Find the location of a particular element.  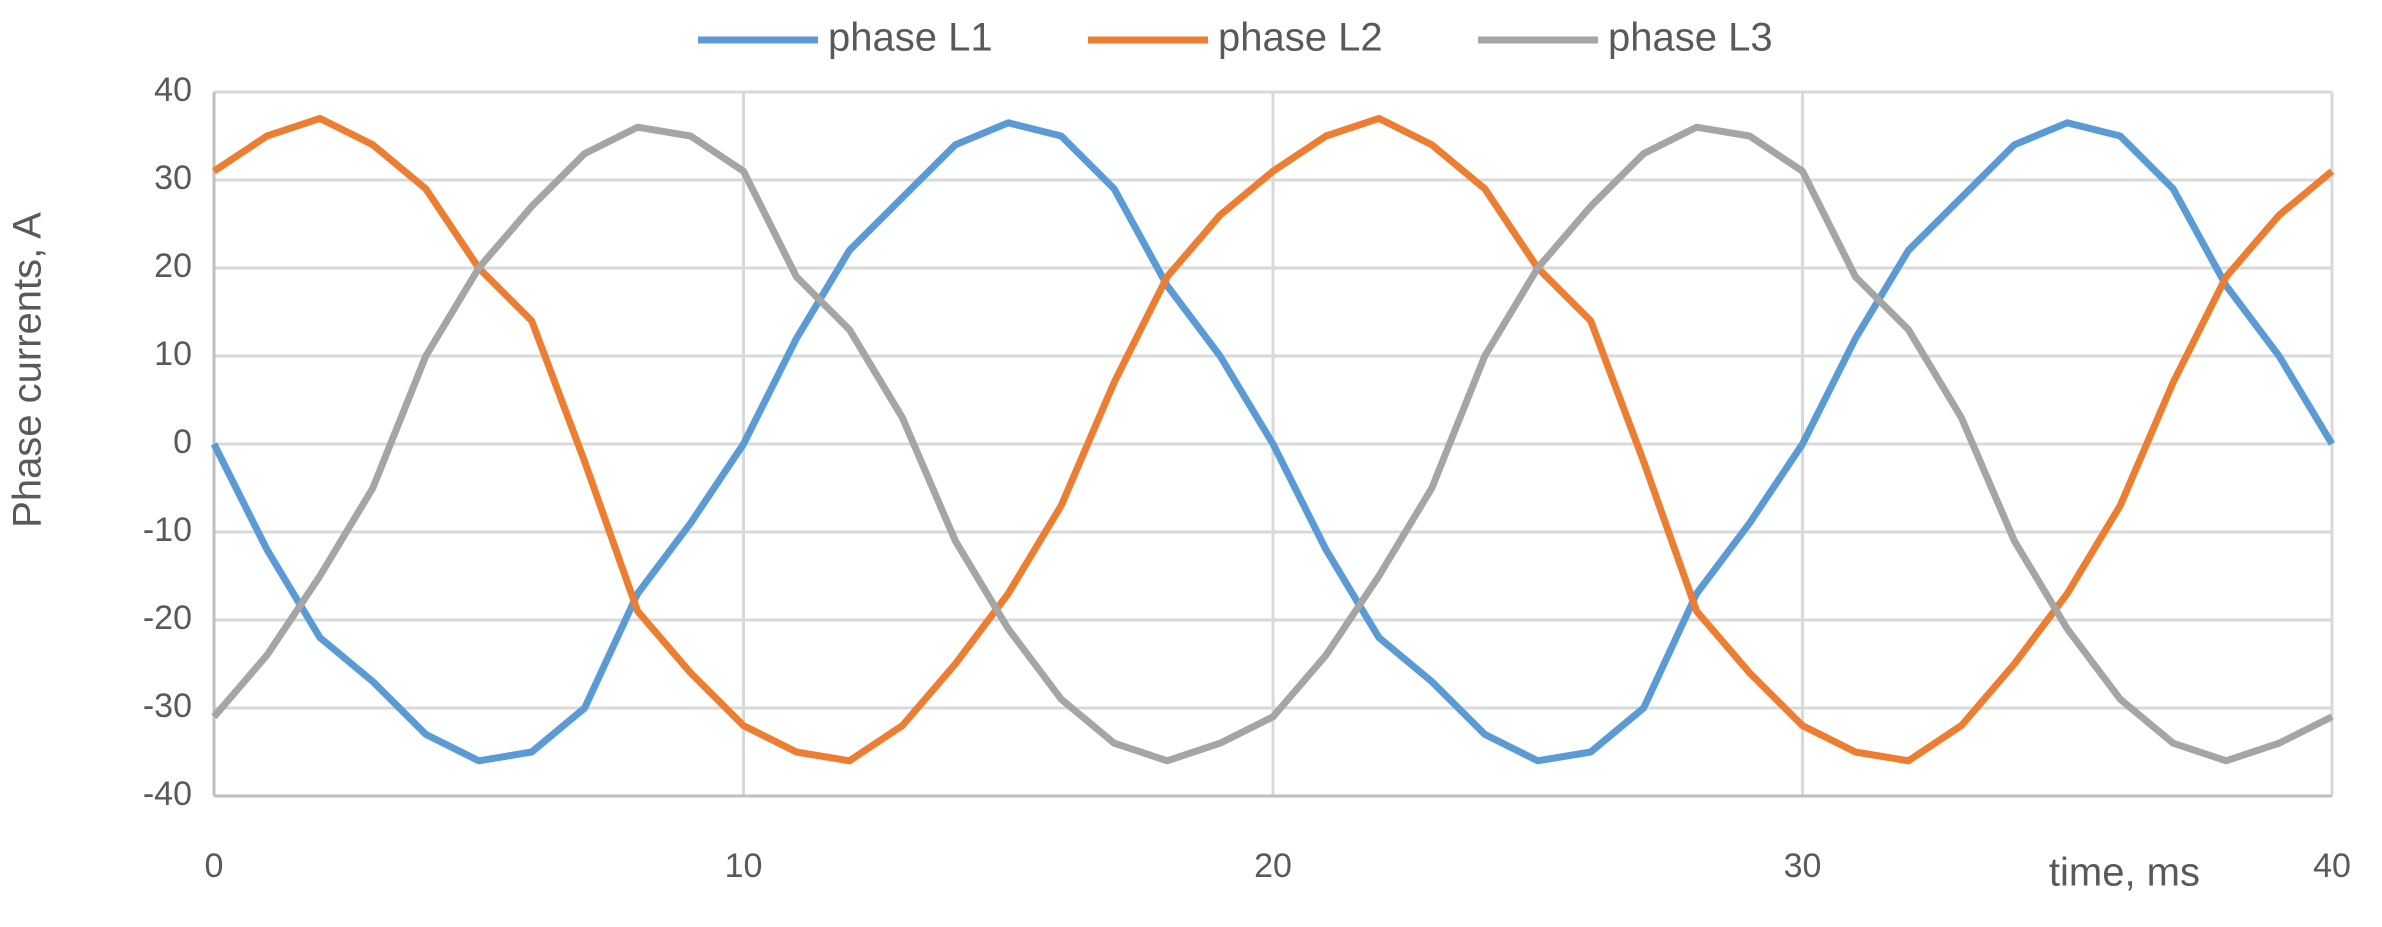

y-tick-label: -10 is located at coordinates (167, 530).